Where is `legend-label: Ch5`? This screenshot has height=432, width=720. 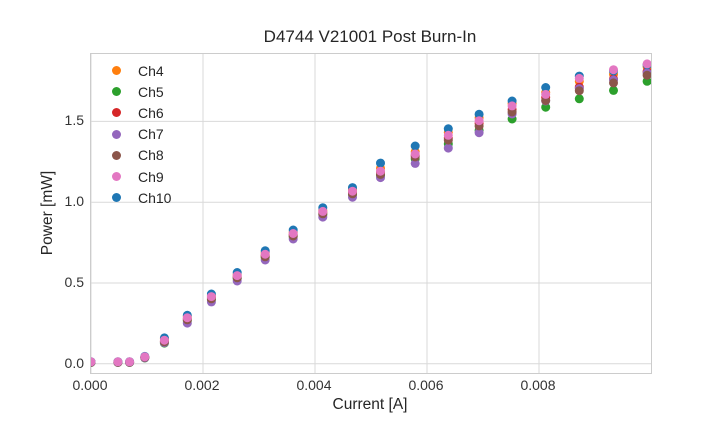 legend-label: Ch5 is located at coordinates (151, 91).